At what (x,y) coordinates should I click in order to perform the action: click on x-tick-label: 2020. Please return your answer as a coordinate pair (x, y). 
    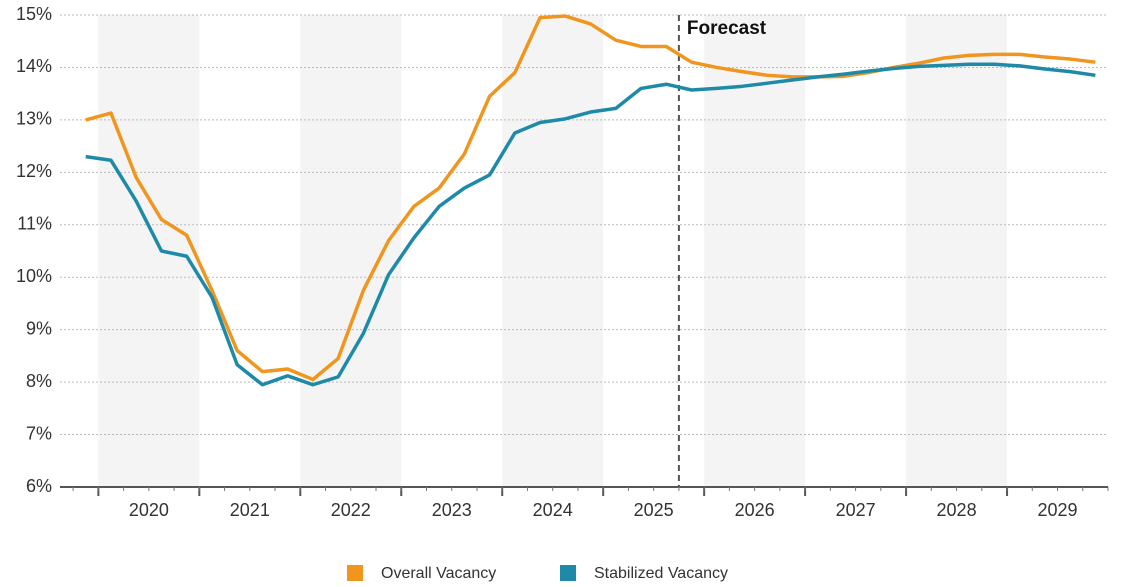
    Looking at the image, I should click on (149, 510).